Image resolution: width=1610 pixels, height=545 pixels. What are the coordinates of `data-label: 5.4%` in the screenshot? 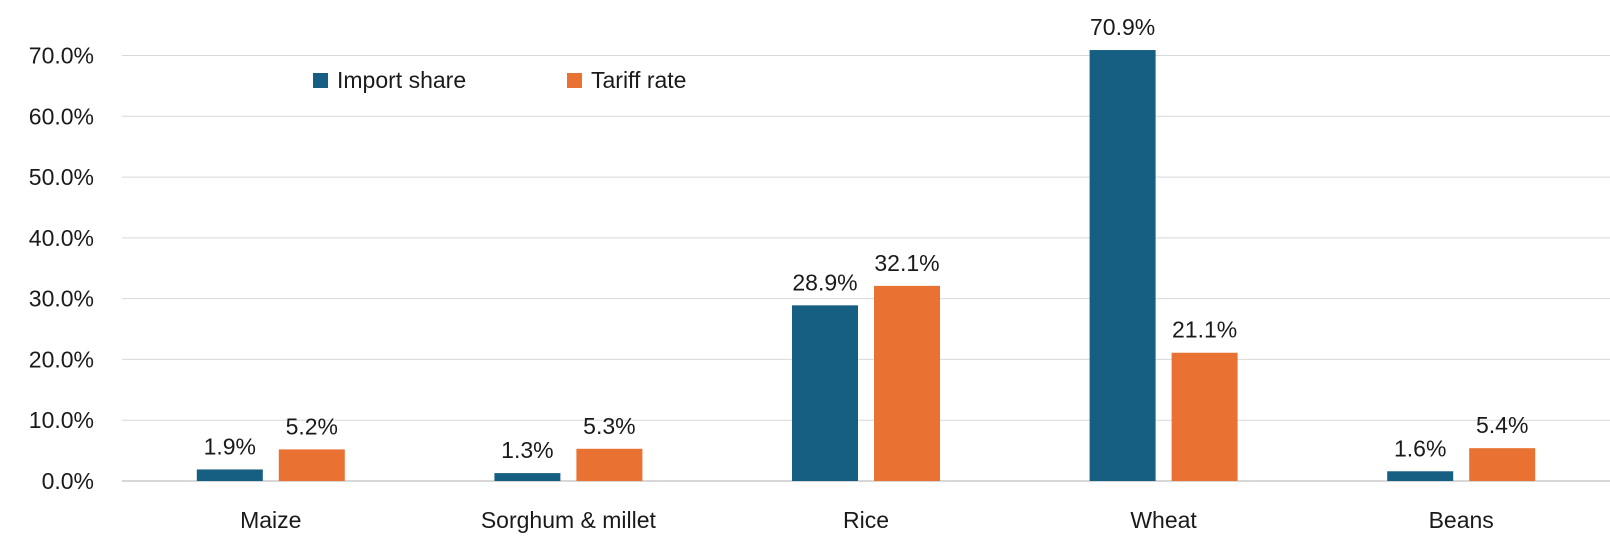 It's located at (1502, 425).